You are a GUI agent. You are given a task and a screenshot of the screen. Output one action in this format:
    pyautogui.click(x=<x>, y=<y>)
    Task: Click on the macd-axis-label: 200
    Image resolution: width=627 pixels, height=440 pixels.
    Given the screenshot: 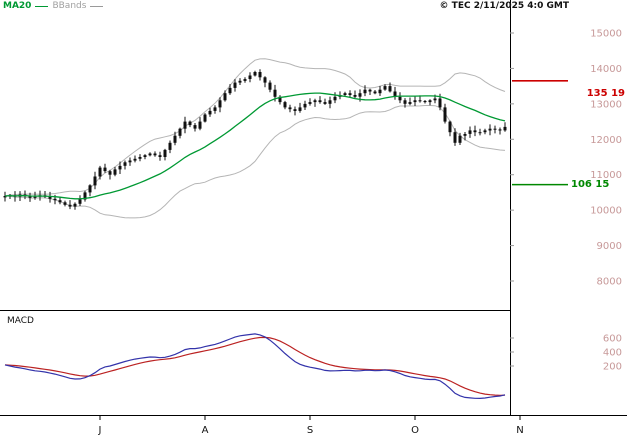 What is the action you would take?
    pyautogui.click(x=612, y=367)
    